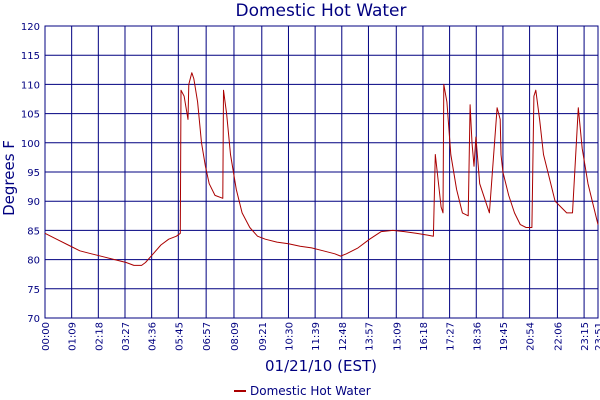 The height and width of the screenshot is (400, 600). Describe the element at coordinates (126, 336) in the screenshot. I see `x-tick-label: 03:27` at that location.